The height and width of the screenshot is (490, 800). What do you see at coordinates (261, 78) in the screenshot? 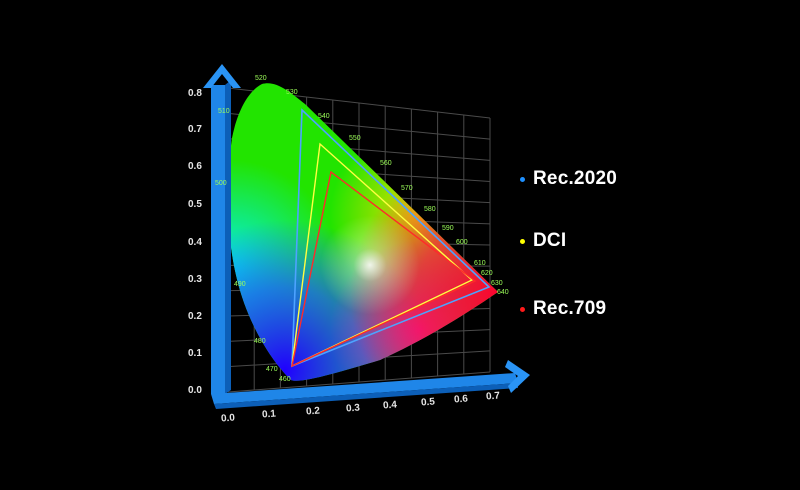
I see `wavelength-label: 520` at bounding box center [261, 78].